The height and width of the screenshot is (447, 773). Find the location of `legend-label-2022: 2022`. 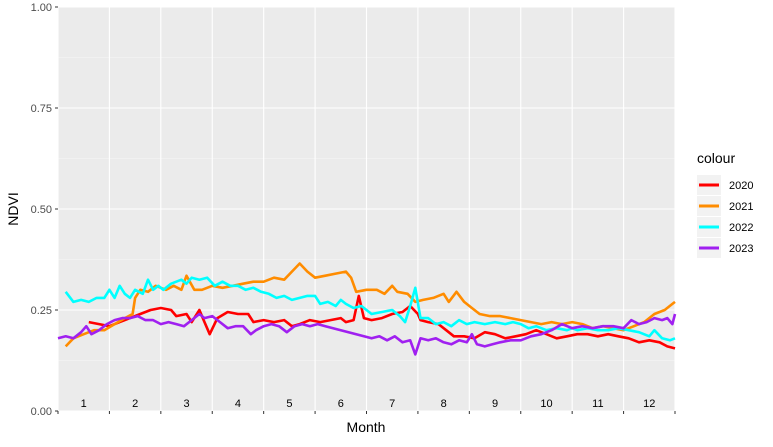

legend-label-2022: 2022 is located at coordinates (741, 228).